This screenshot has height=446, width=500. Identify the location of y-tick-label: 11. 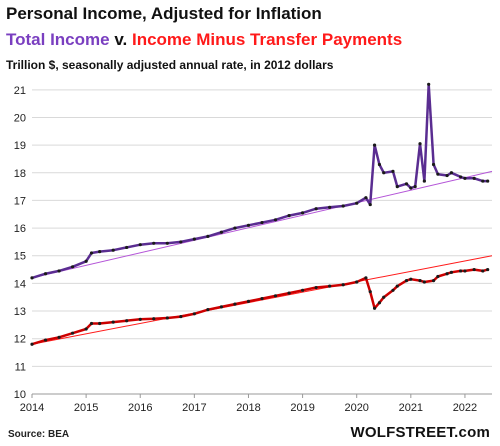
(20, 367).